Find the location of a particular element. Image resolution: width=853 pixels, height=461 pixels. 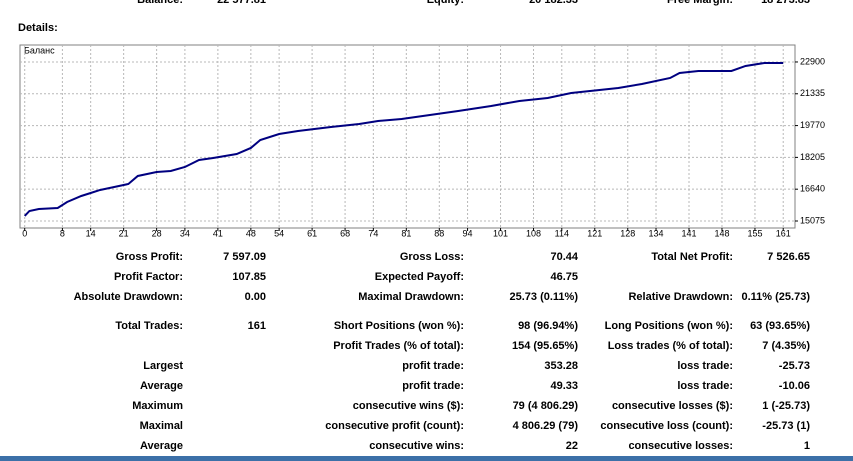

y-tick-label: 21335 is located at coordinates (812, 93).